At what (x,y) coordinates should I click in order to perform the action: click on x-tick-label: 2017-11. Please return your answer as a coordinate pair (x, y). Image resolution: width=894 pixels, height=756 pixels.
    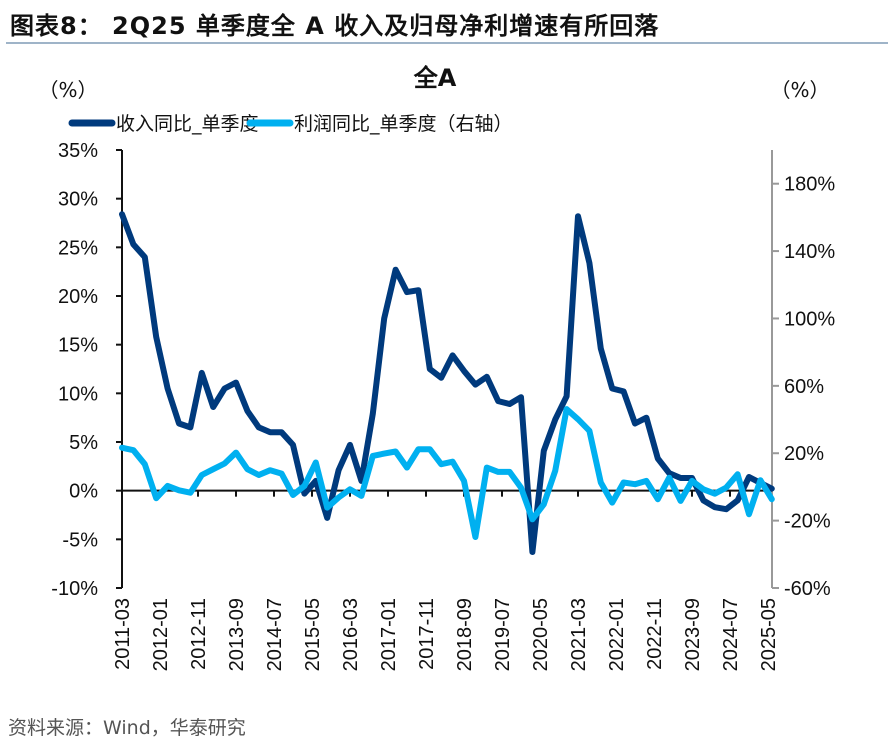
    Looking at the image, I should click on (427, 634).